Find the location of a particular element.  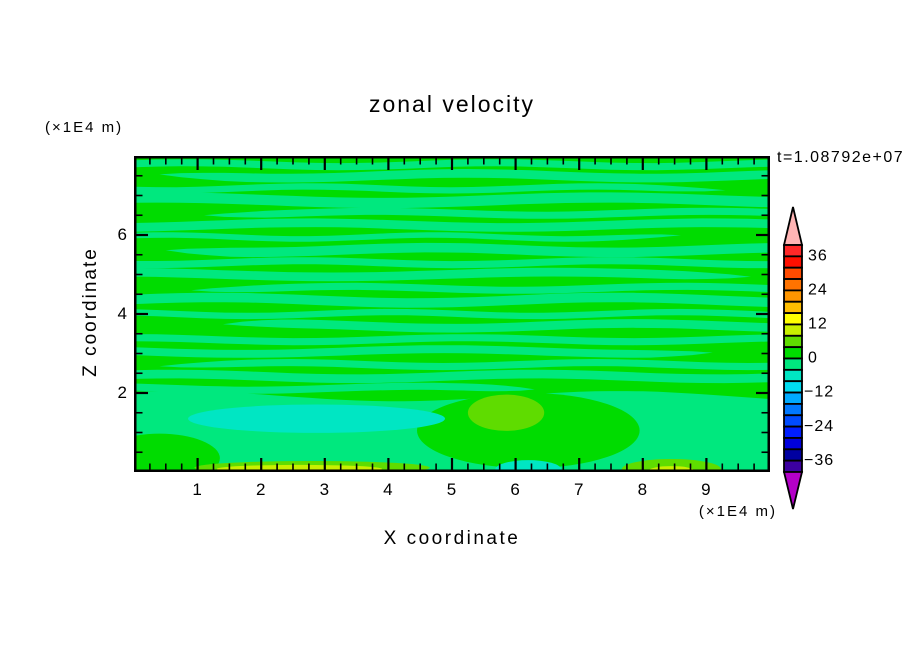

x-tick-labels: 1 2 3 4 5 6 7 8 9 is located at coordinates (452, 491).